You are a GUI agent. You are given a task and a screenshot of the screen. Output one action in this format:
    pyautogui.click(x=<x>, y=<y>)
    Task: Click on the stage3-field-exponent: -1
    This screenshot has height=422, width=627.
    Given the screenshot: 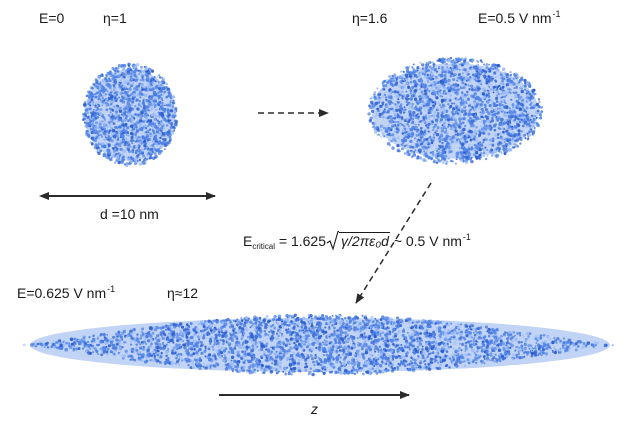 What is the action you would take?
    pyautogui.click(x=111, y=289)
    